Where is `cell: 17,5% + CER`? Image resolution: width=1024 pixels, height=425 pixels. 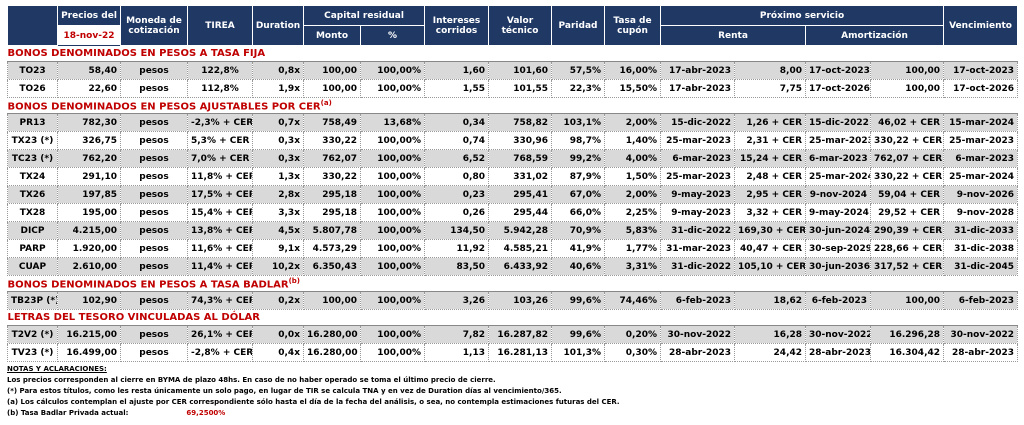
cell: 17,5% + CER is located at coordinates (220, 194).